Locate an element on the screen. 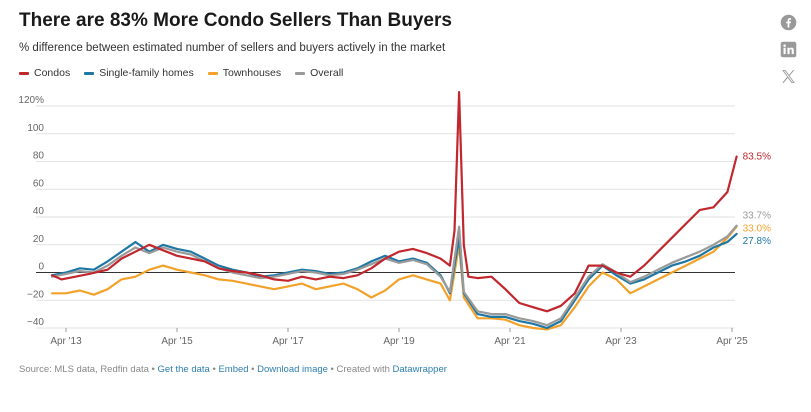 Image resolution: width=811 pixels, height=412 pixels. created-with-text: Created with is located at coordinates (363, 369).